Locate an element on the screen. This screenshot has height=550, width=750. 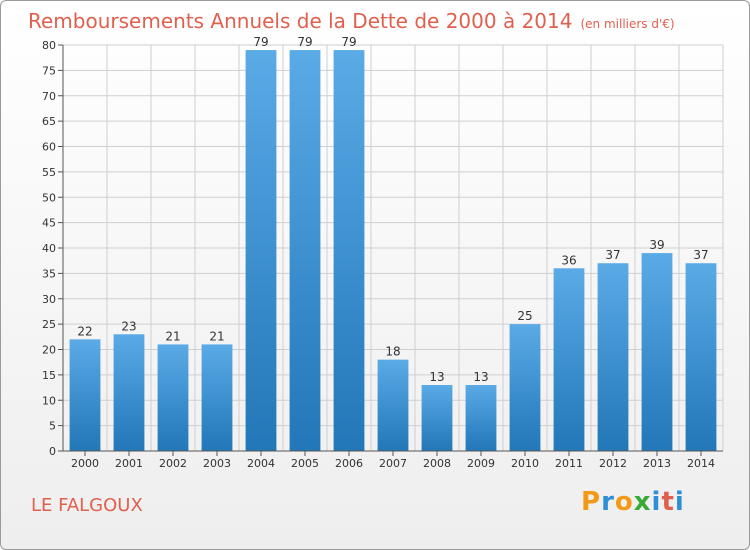
bar-2000 is located at coordinates (85, 395).